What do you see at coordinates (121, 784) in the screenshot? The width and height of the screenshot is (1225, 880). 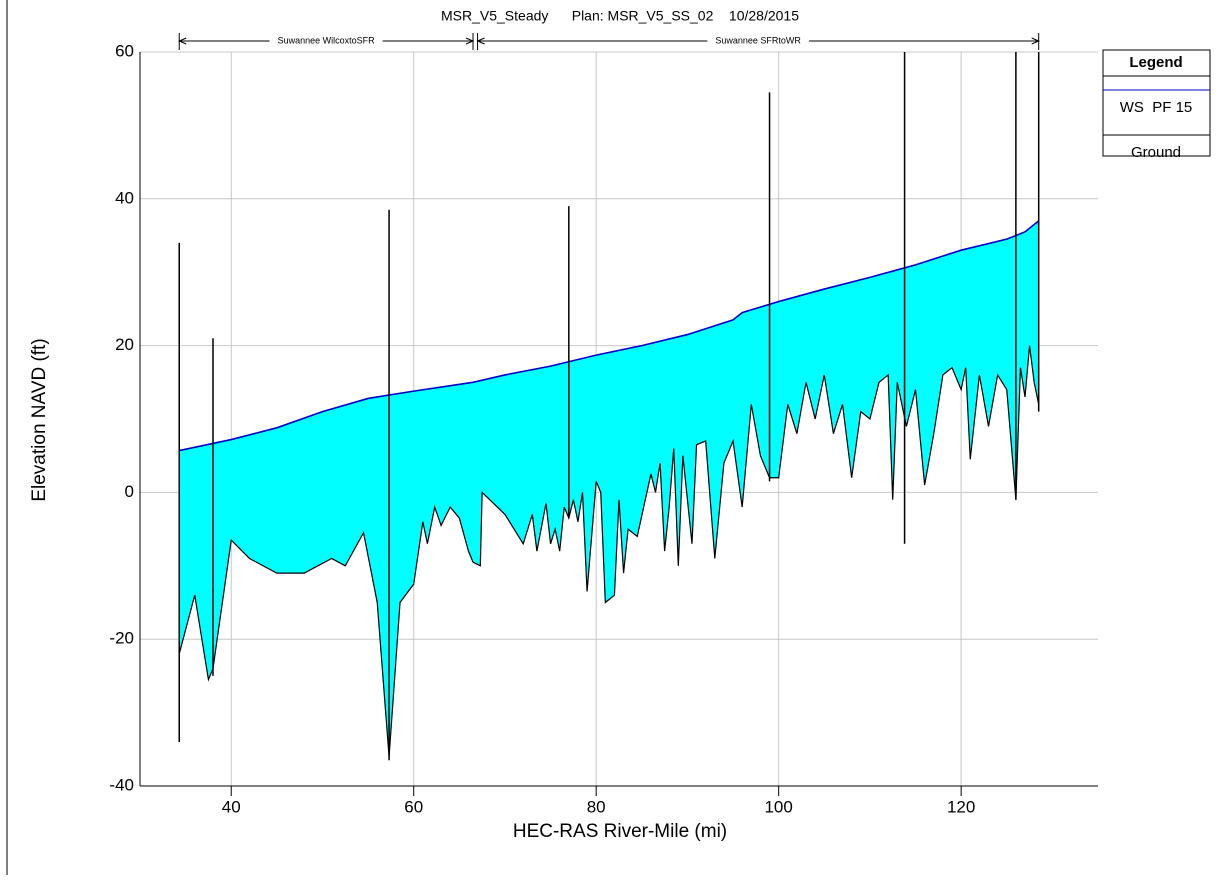 I see `y-tick-label: -40` at bounding box center [121, 784].